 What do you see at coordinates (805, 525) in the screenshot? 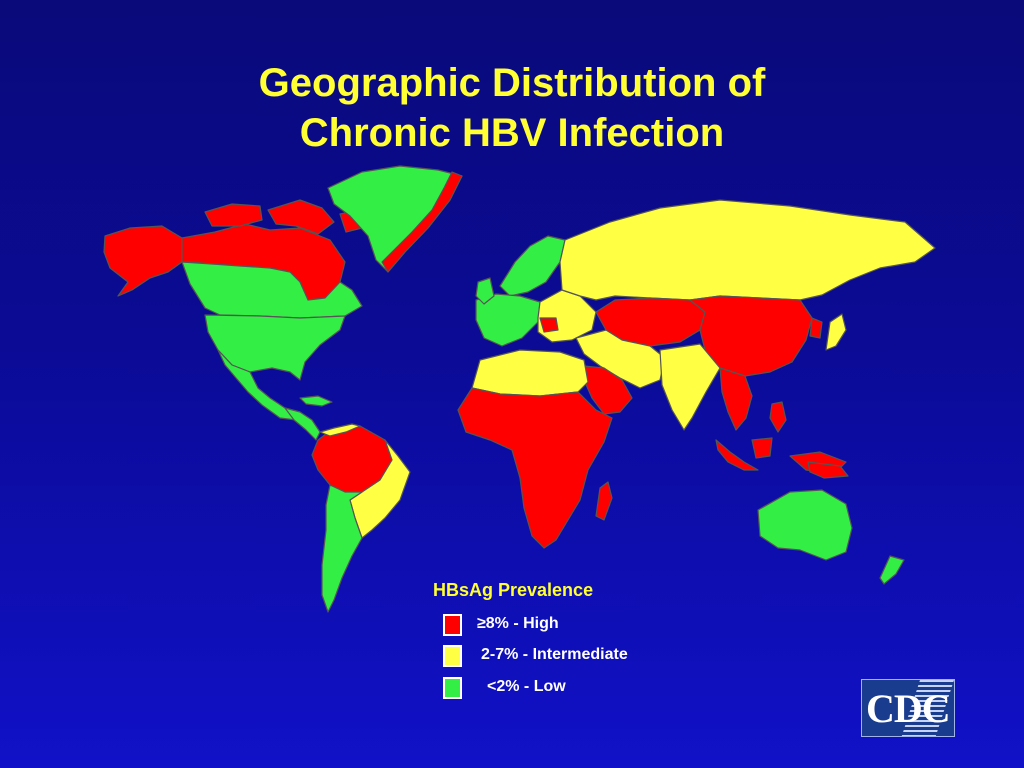
I see `region-australia` at bounding box center [805, 525].